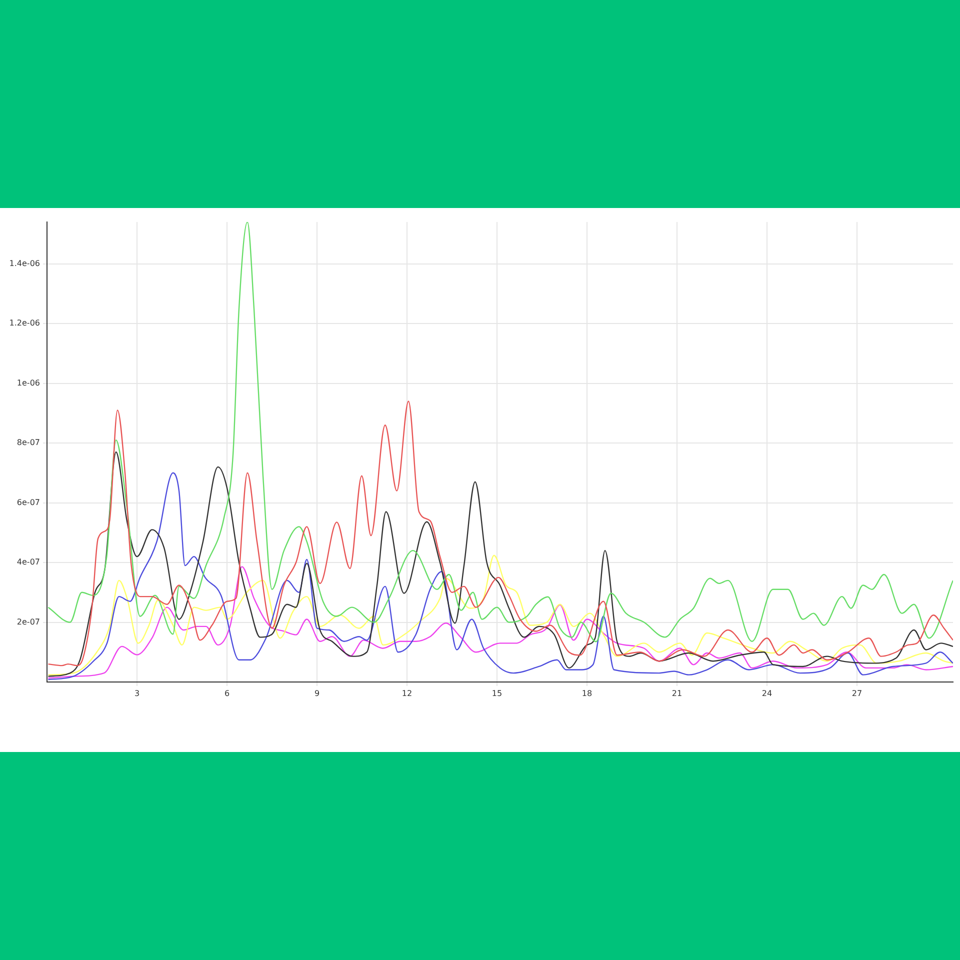  Describe the element at coordinates (28, 502) in the screenshot. I see `y-tick-label: 6e-07` at that location.